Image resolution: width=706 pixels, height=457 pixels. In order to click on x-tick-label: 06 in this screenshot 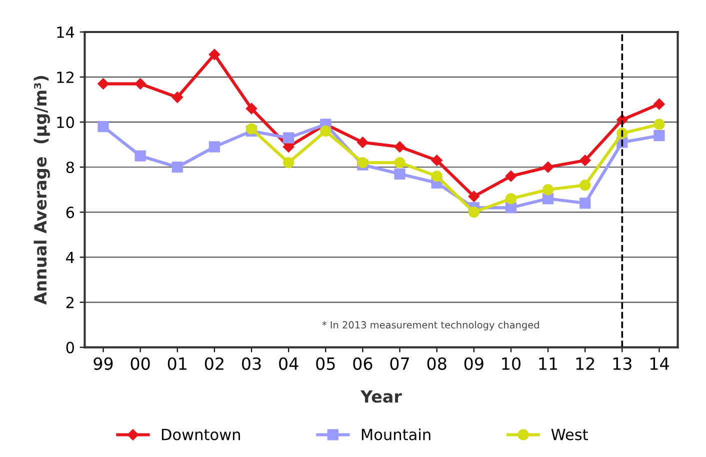, I will do `click(362, 363)`.